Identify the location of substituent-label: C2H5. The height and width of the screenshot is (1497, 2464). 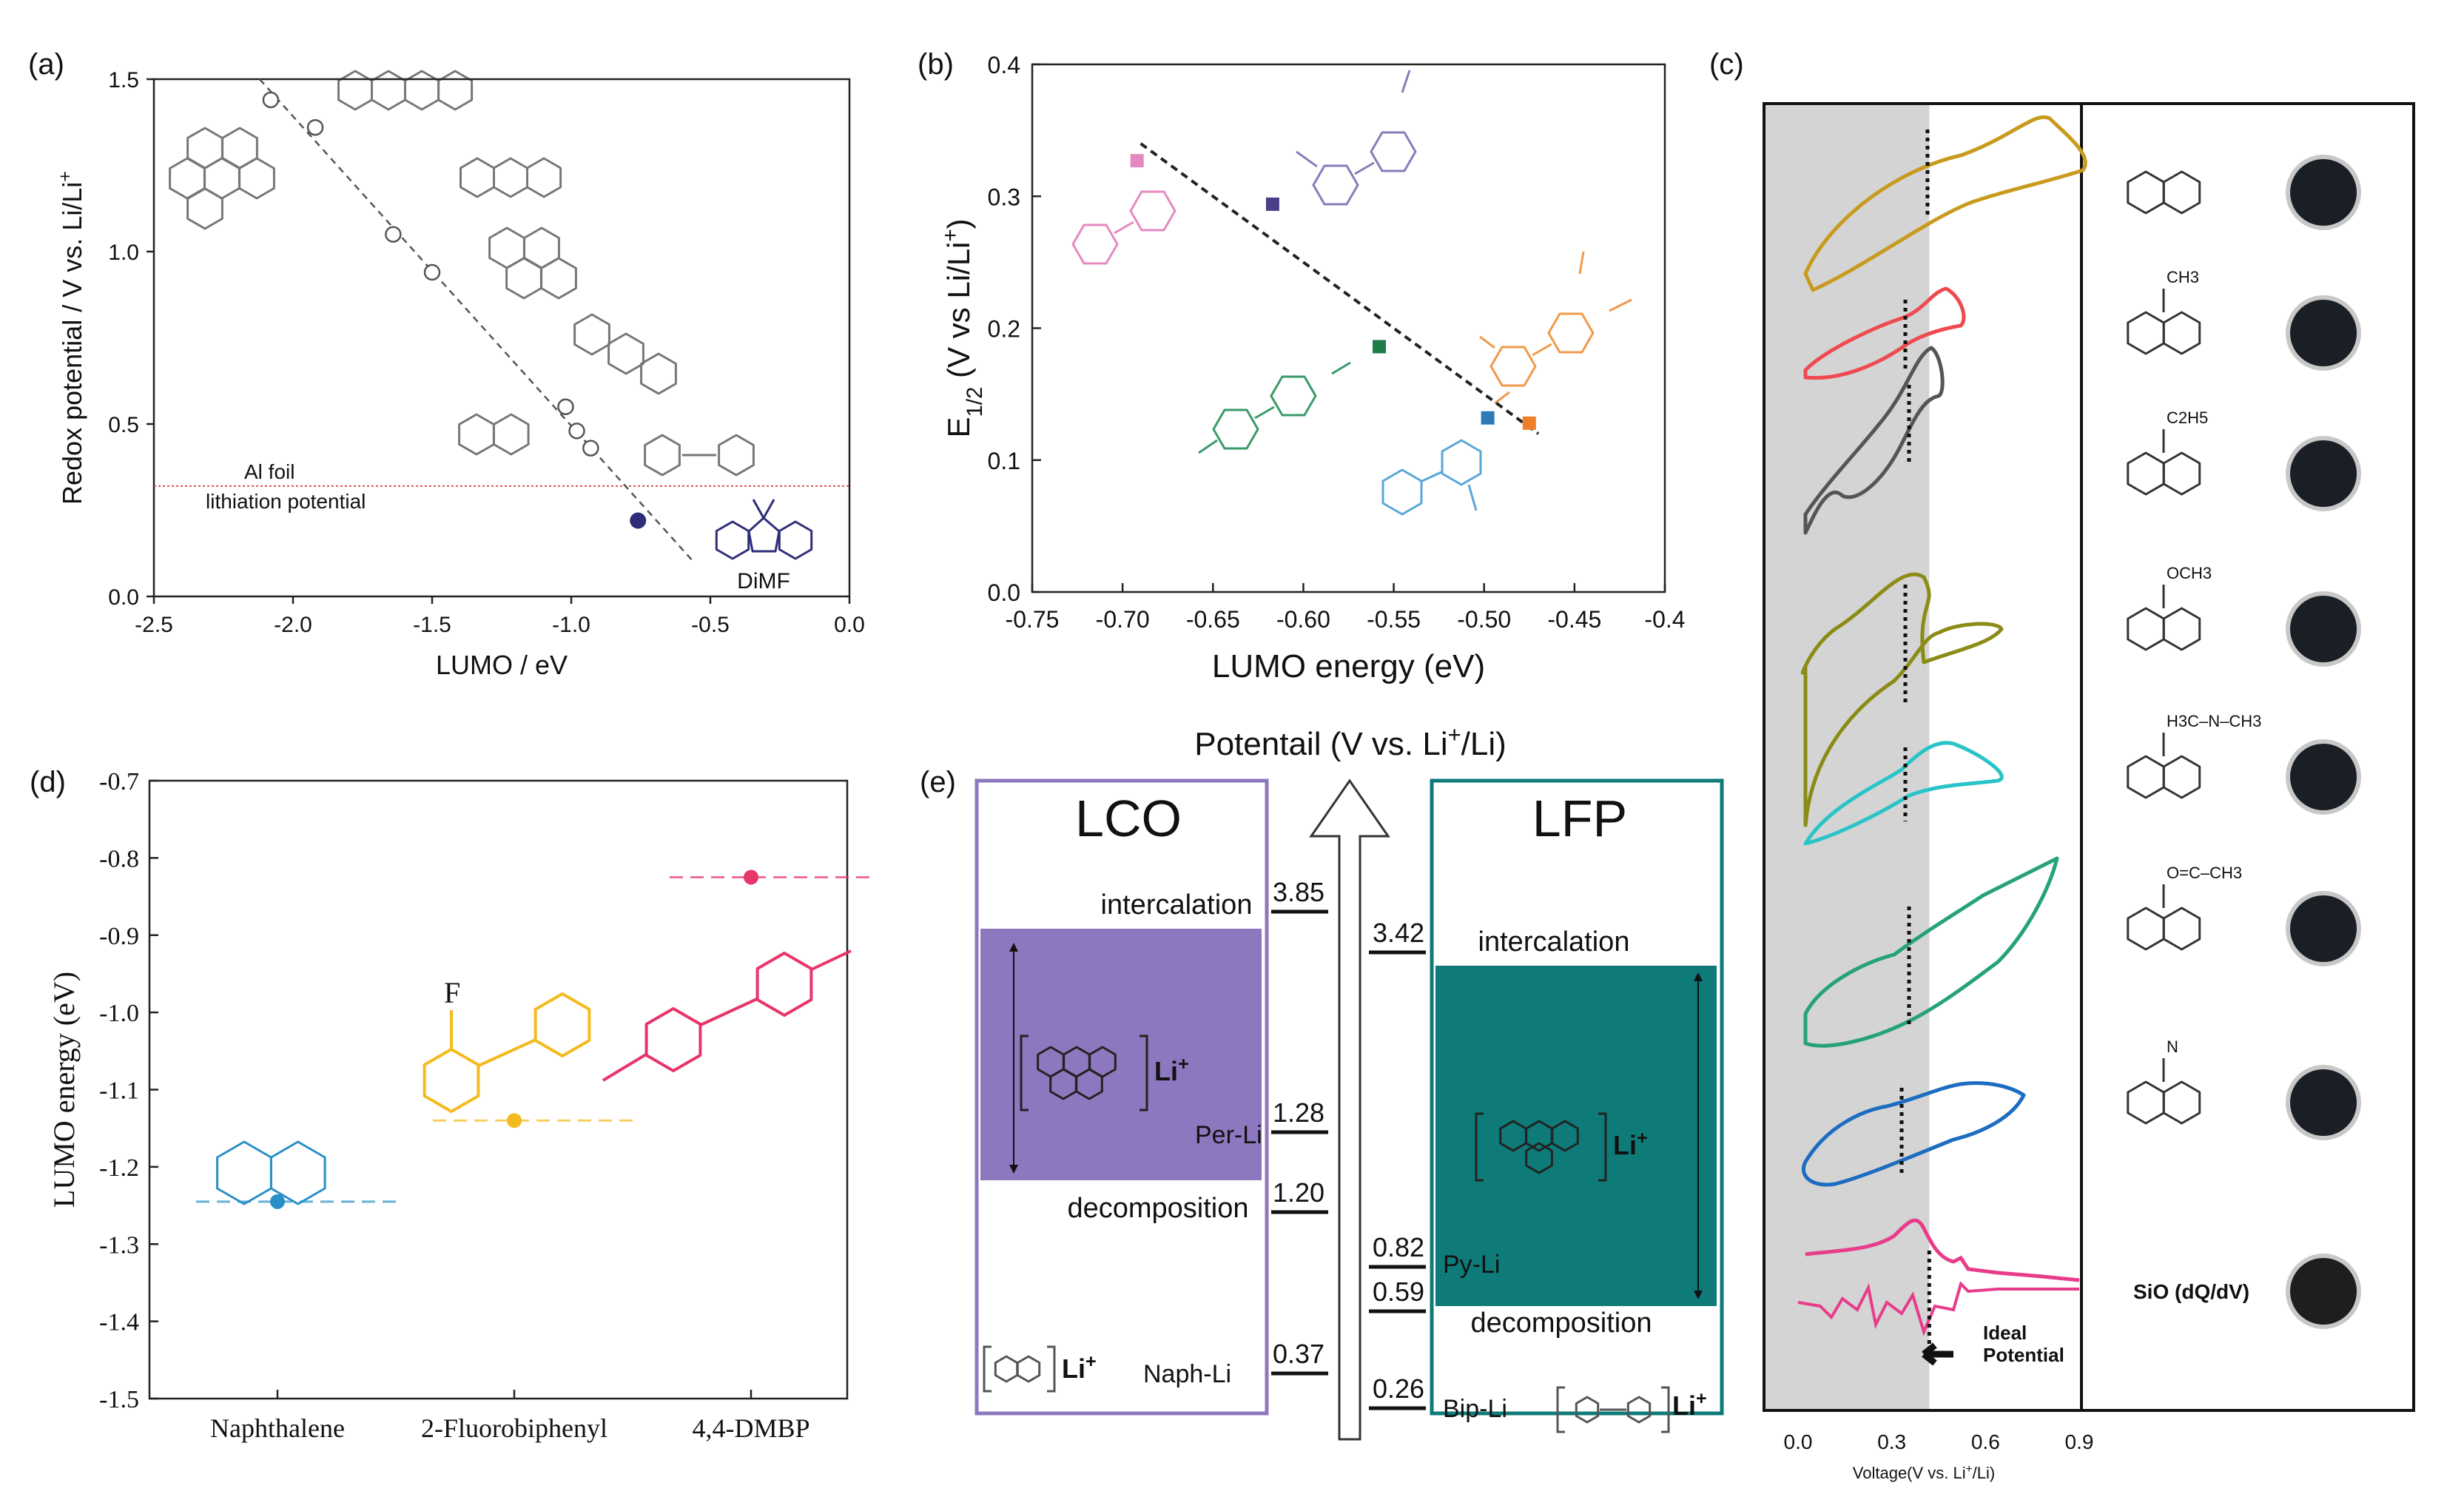
(2187, 418).